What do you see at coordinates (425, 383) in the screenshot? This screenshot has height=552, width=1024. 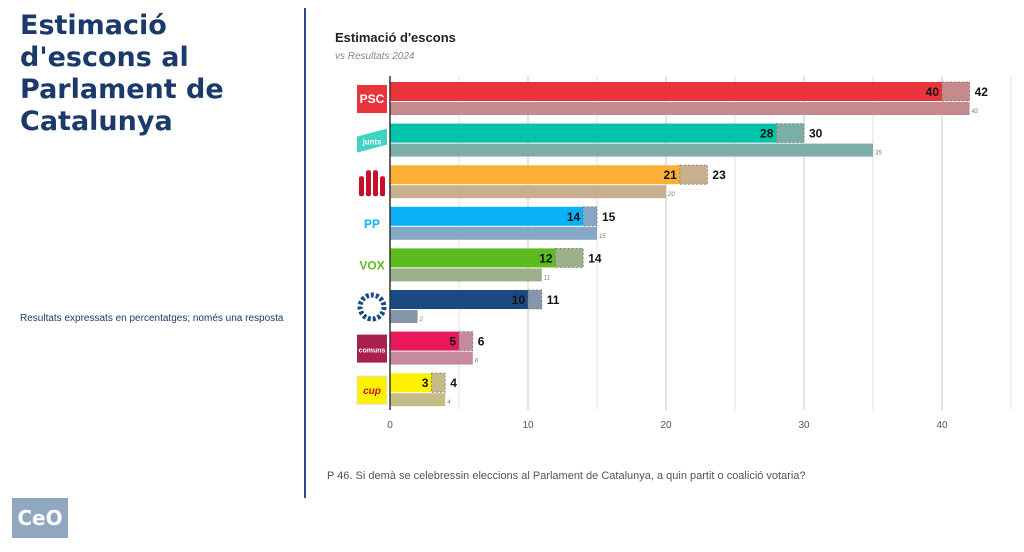 I see `label-min: 3` at bounding box center [425, 383].